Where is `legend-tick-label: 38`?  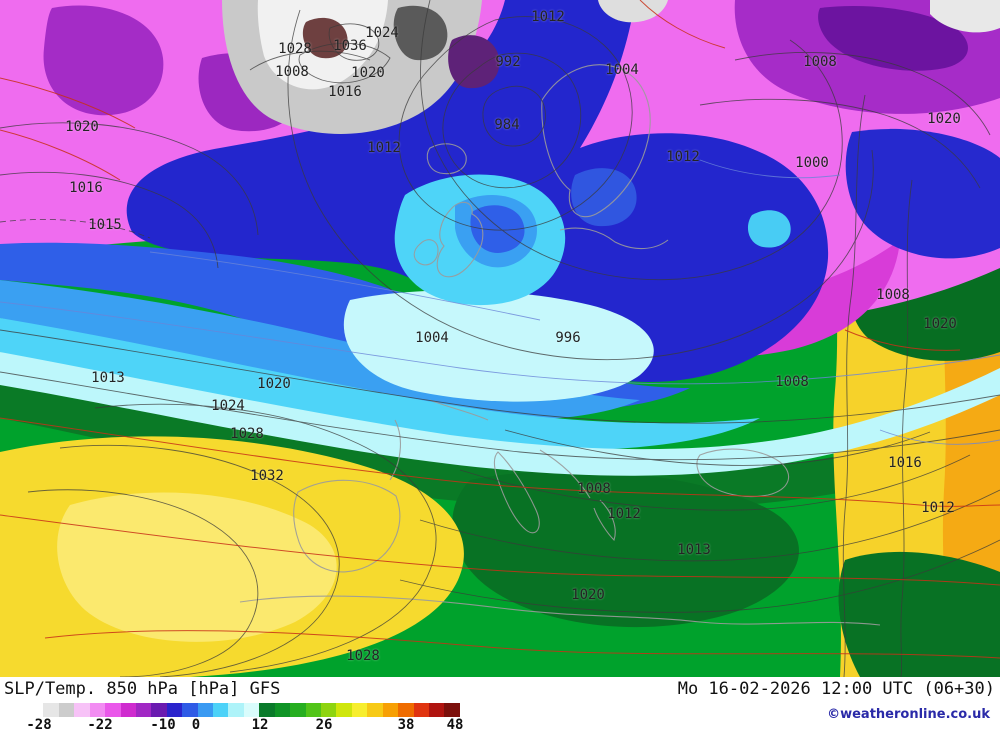
legend-tick-label: 38 is located at coordinates (406, 725).